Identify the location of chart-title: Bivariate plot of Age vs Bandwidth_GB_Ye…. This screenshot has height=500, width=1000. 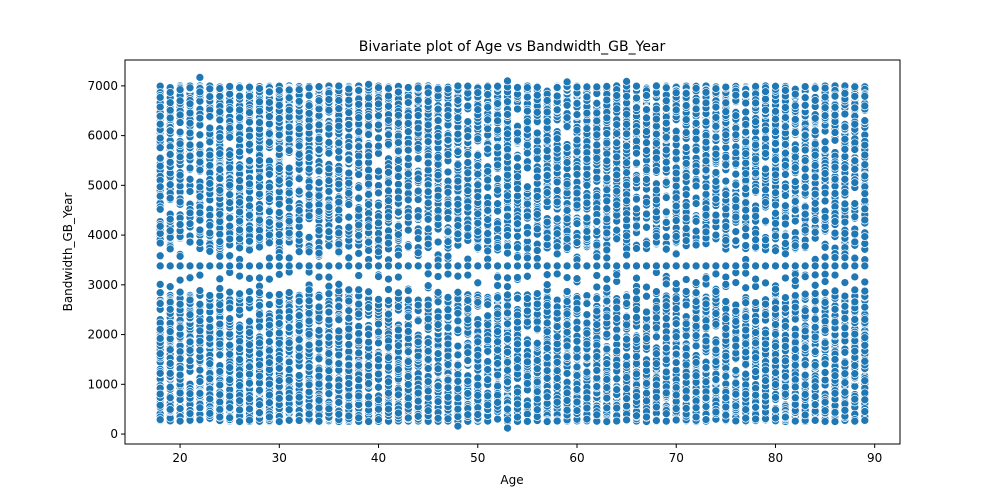
(512, 47).